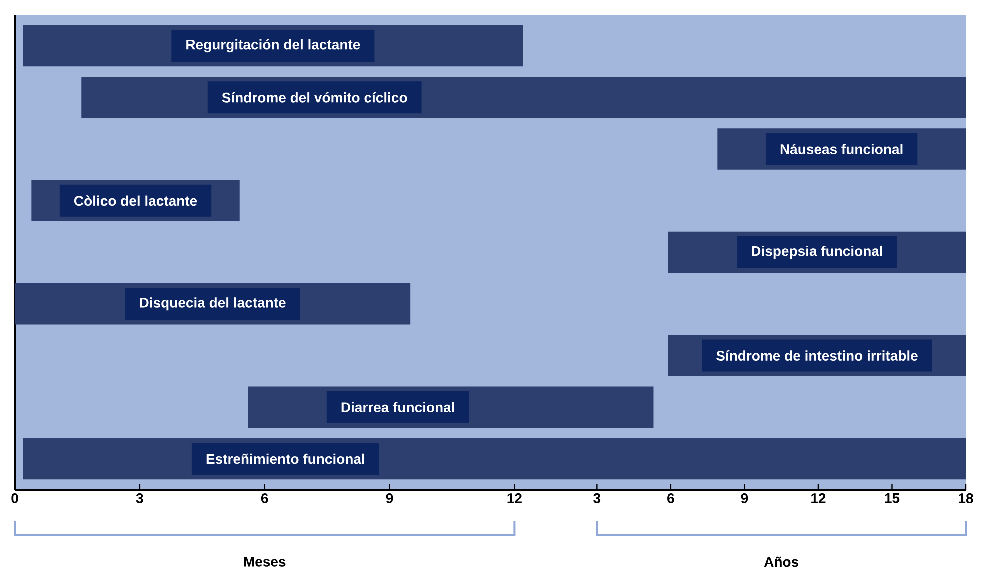 The height and width of the screenshot is (575, 982). I want to click on x-tick-label: 0, so click(15, 499).